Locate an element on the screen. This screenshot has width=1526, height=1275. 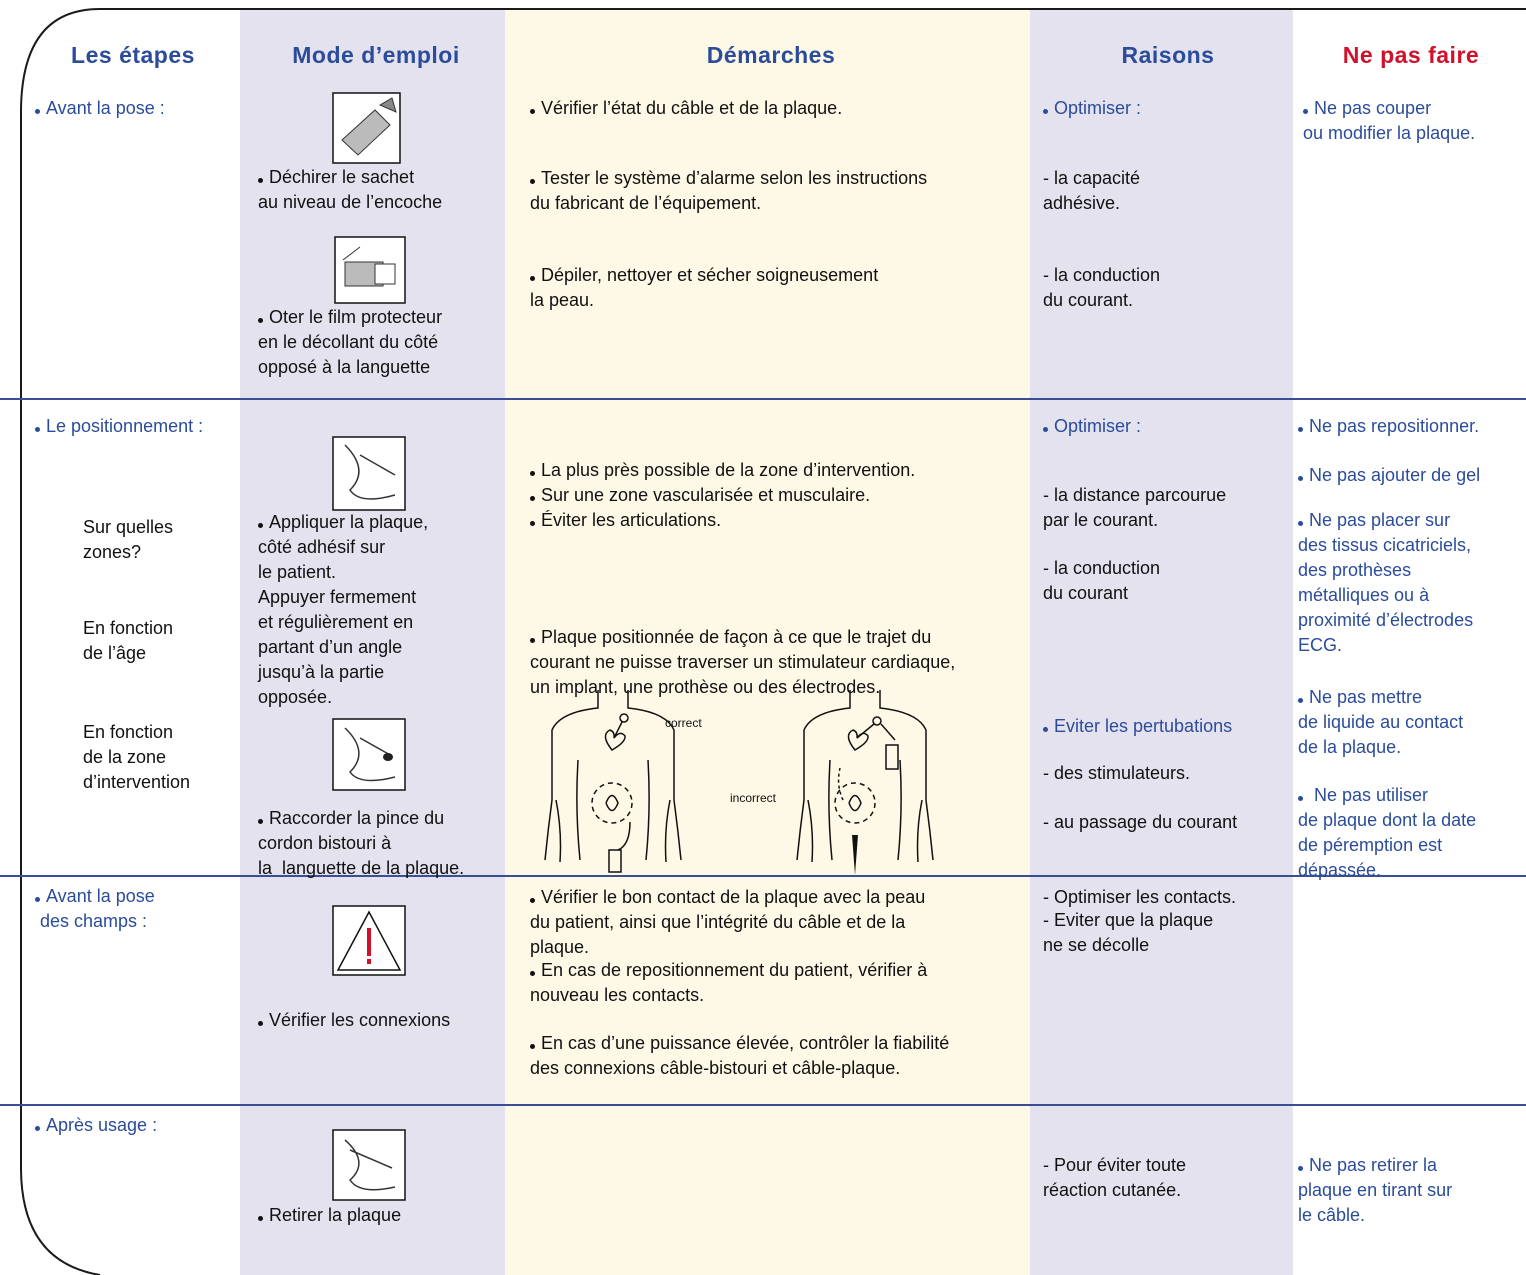
reason: - au passage du courant is located at coordinates (1140, 822).